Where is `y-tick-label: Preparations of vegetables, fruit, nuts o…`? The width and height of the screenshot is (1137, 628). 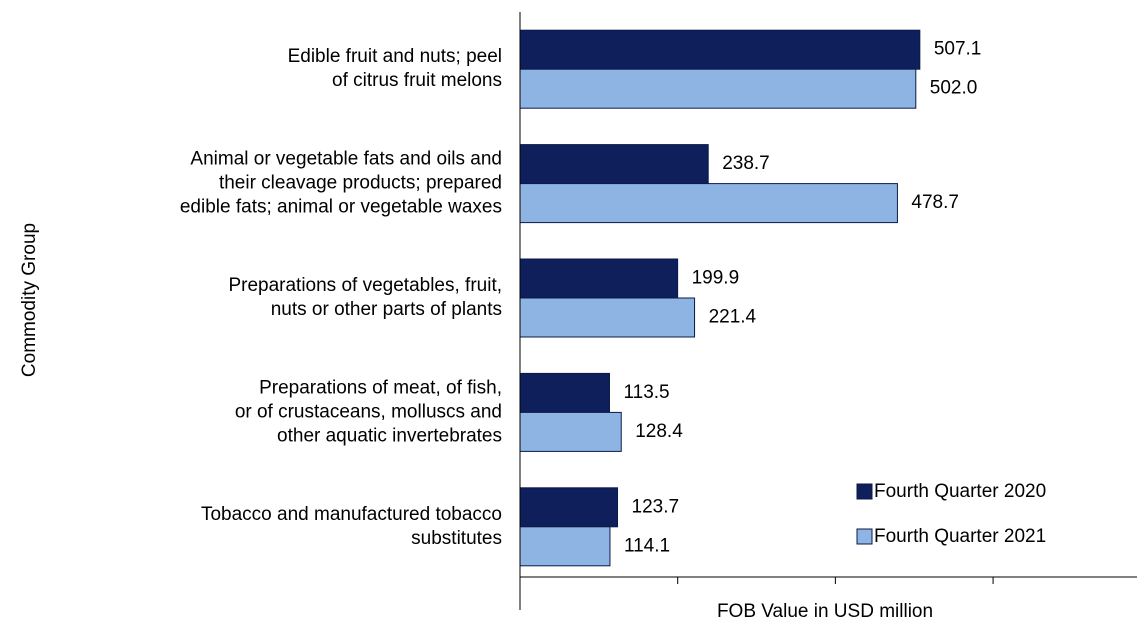 y-tick-label: Preparations of vegetables, fruit, nuts o… is located at coordinates (365, 297).